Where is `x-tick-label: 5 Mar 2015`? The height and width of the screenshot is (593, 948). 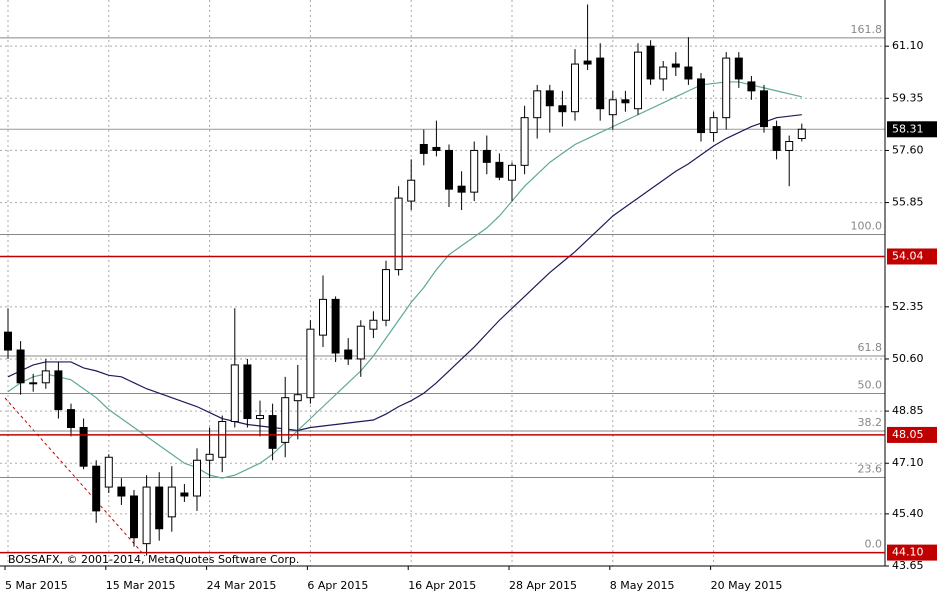
x-tick-label: 5 Mar 2015 is located at coordinates (36, 585).